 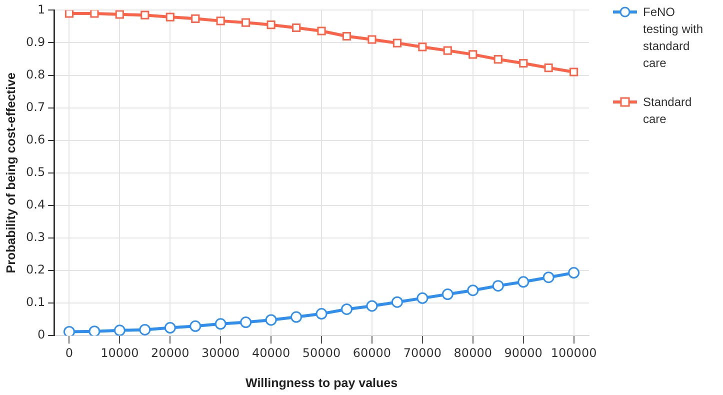 I want to click on legend-label: FeNO testing with standard care, so click(x=673, y=38).